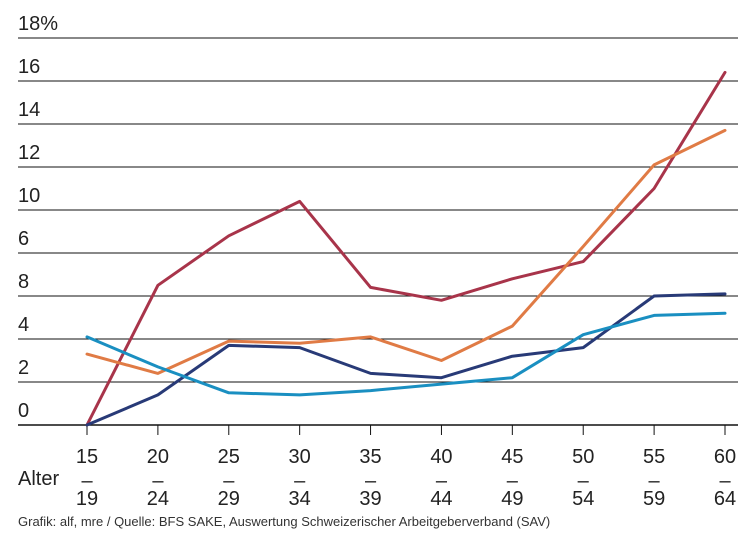 This screenshot has height=545, width=738. What do you see at coordinates (300, 499) in the screenshot?
I see `x-tick-label-bottom: 34` at bounding box center [300, 499].